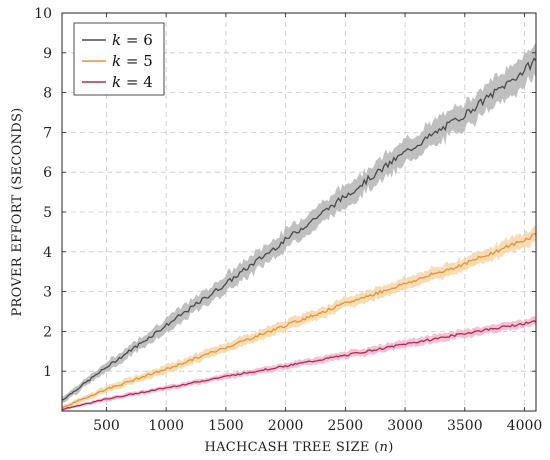 The image size is (550, 460). Describe the element at coordinates (47, 133) in the screenshot. I see `y-tick-label: 7` at that location.